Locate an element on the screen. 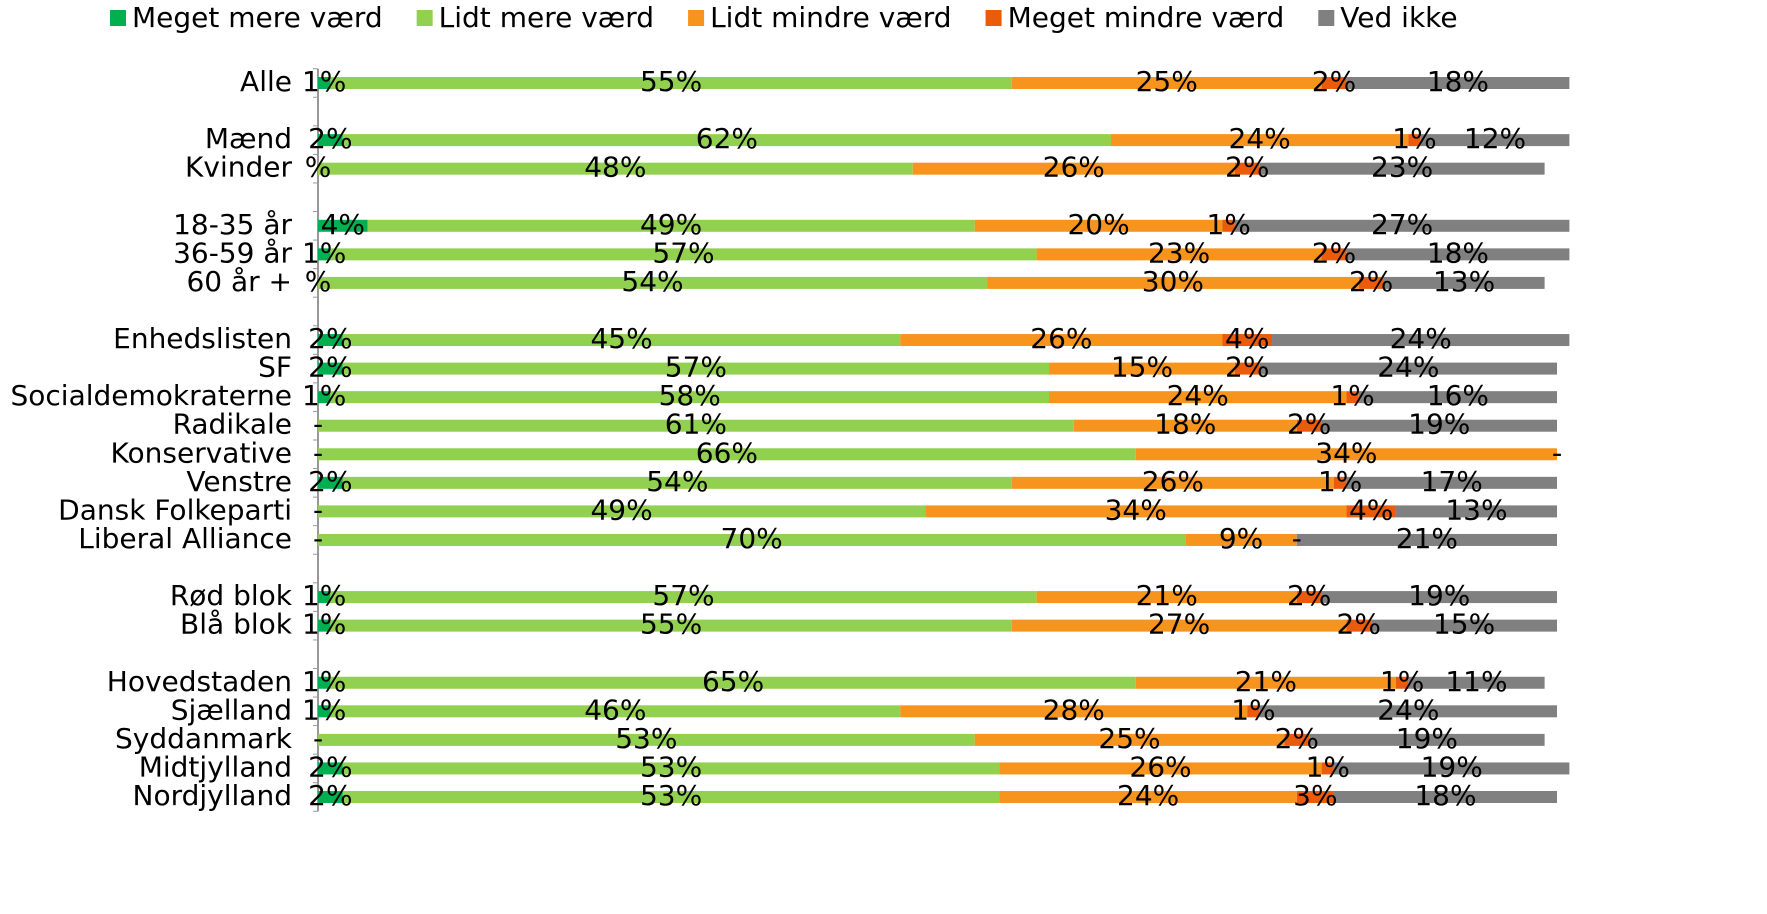 This screenshot has height=914, width=1767. category-label: Venstre is located at coordinates (239, 481).